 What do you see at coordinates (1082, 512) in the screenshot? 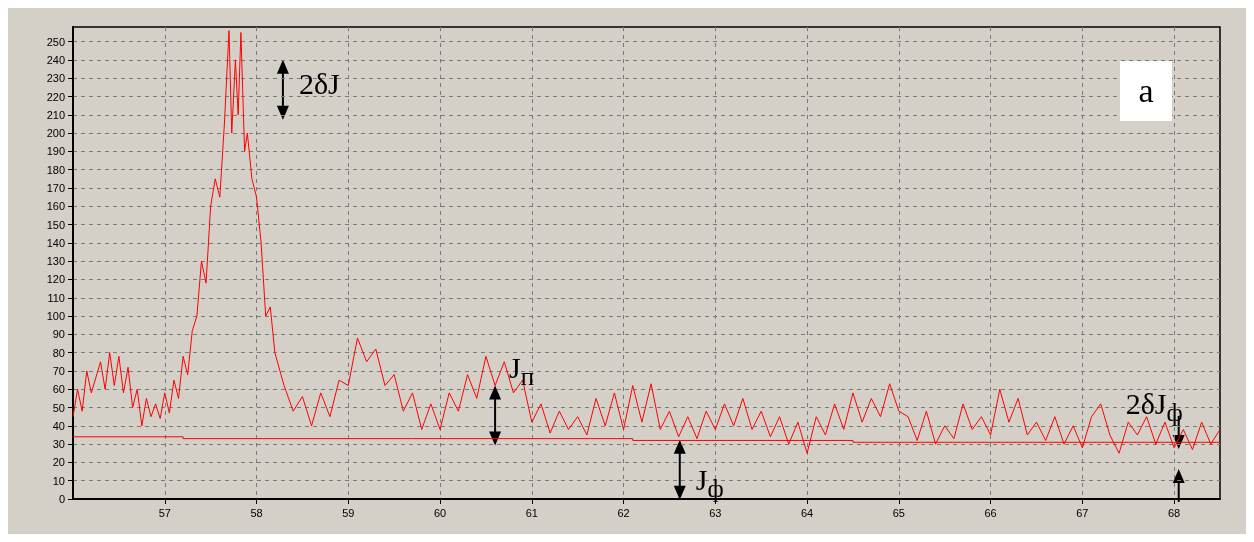
I see `x-tick-label: 67` at bounding box center [1082, 512].